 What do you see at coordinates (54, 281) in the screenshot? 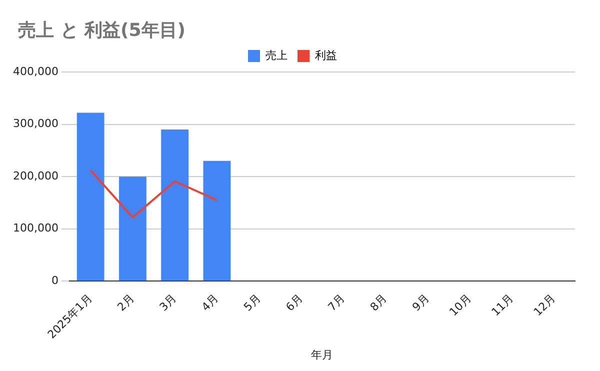
I see `y-tick-label: 0` at bounding box center [54, 281].